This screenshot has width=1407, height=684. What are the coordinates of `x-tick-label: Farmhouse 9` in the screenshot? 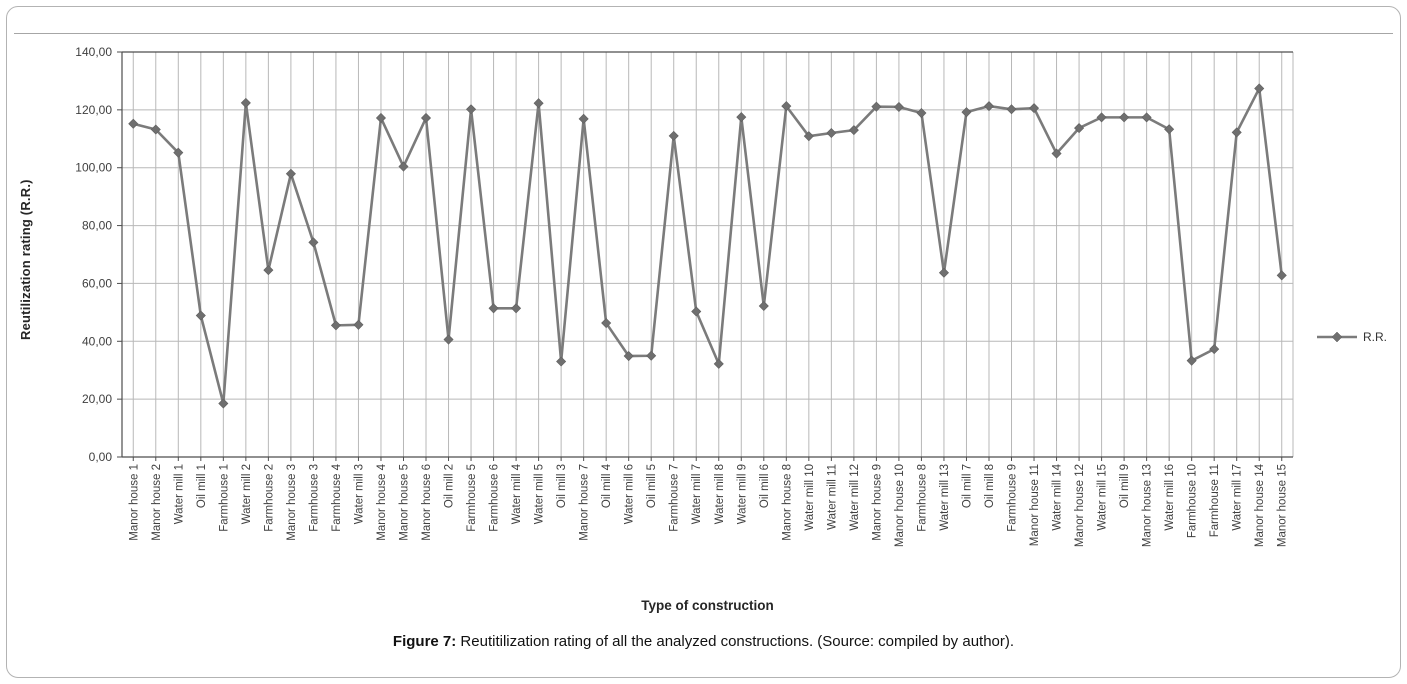 It's located at (1013, 498).